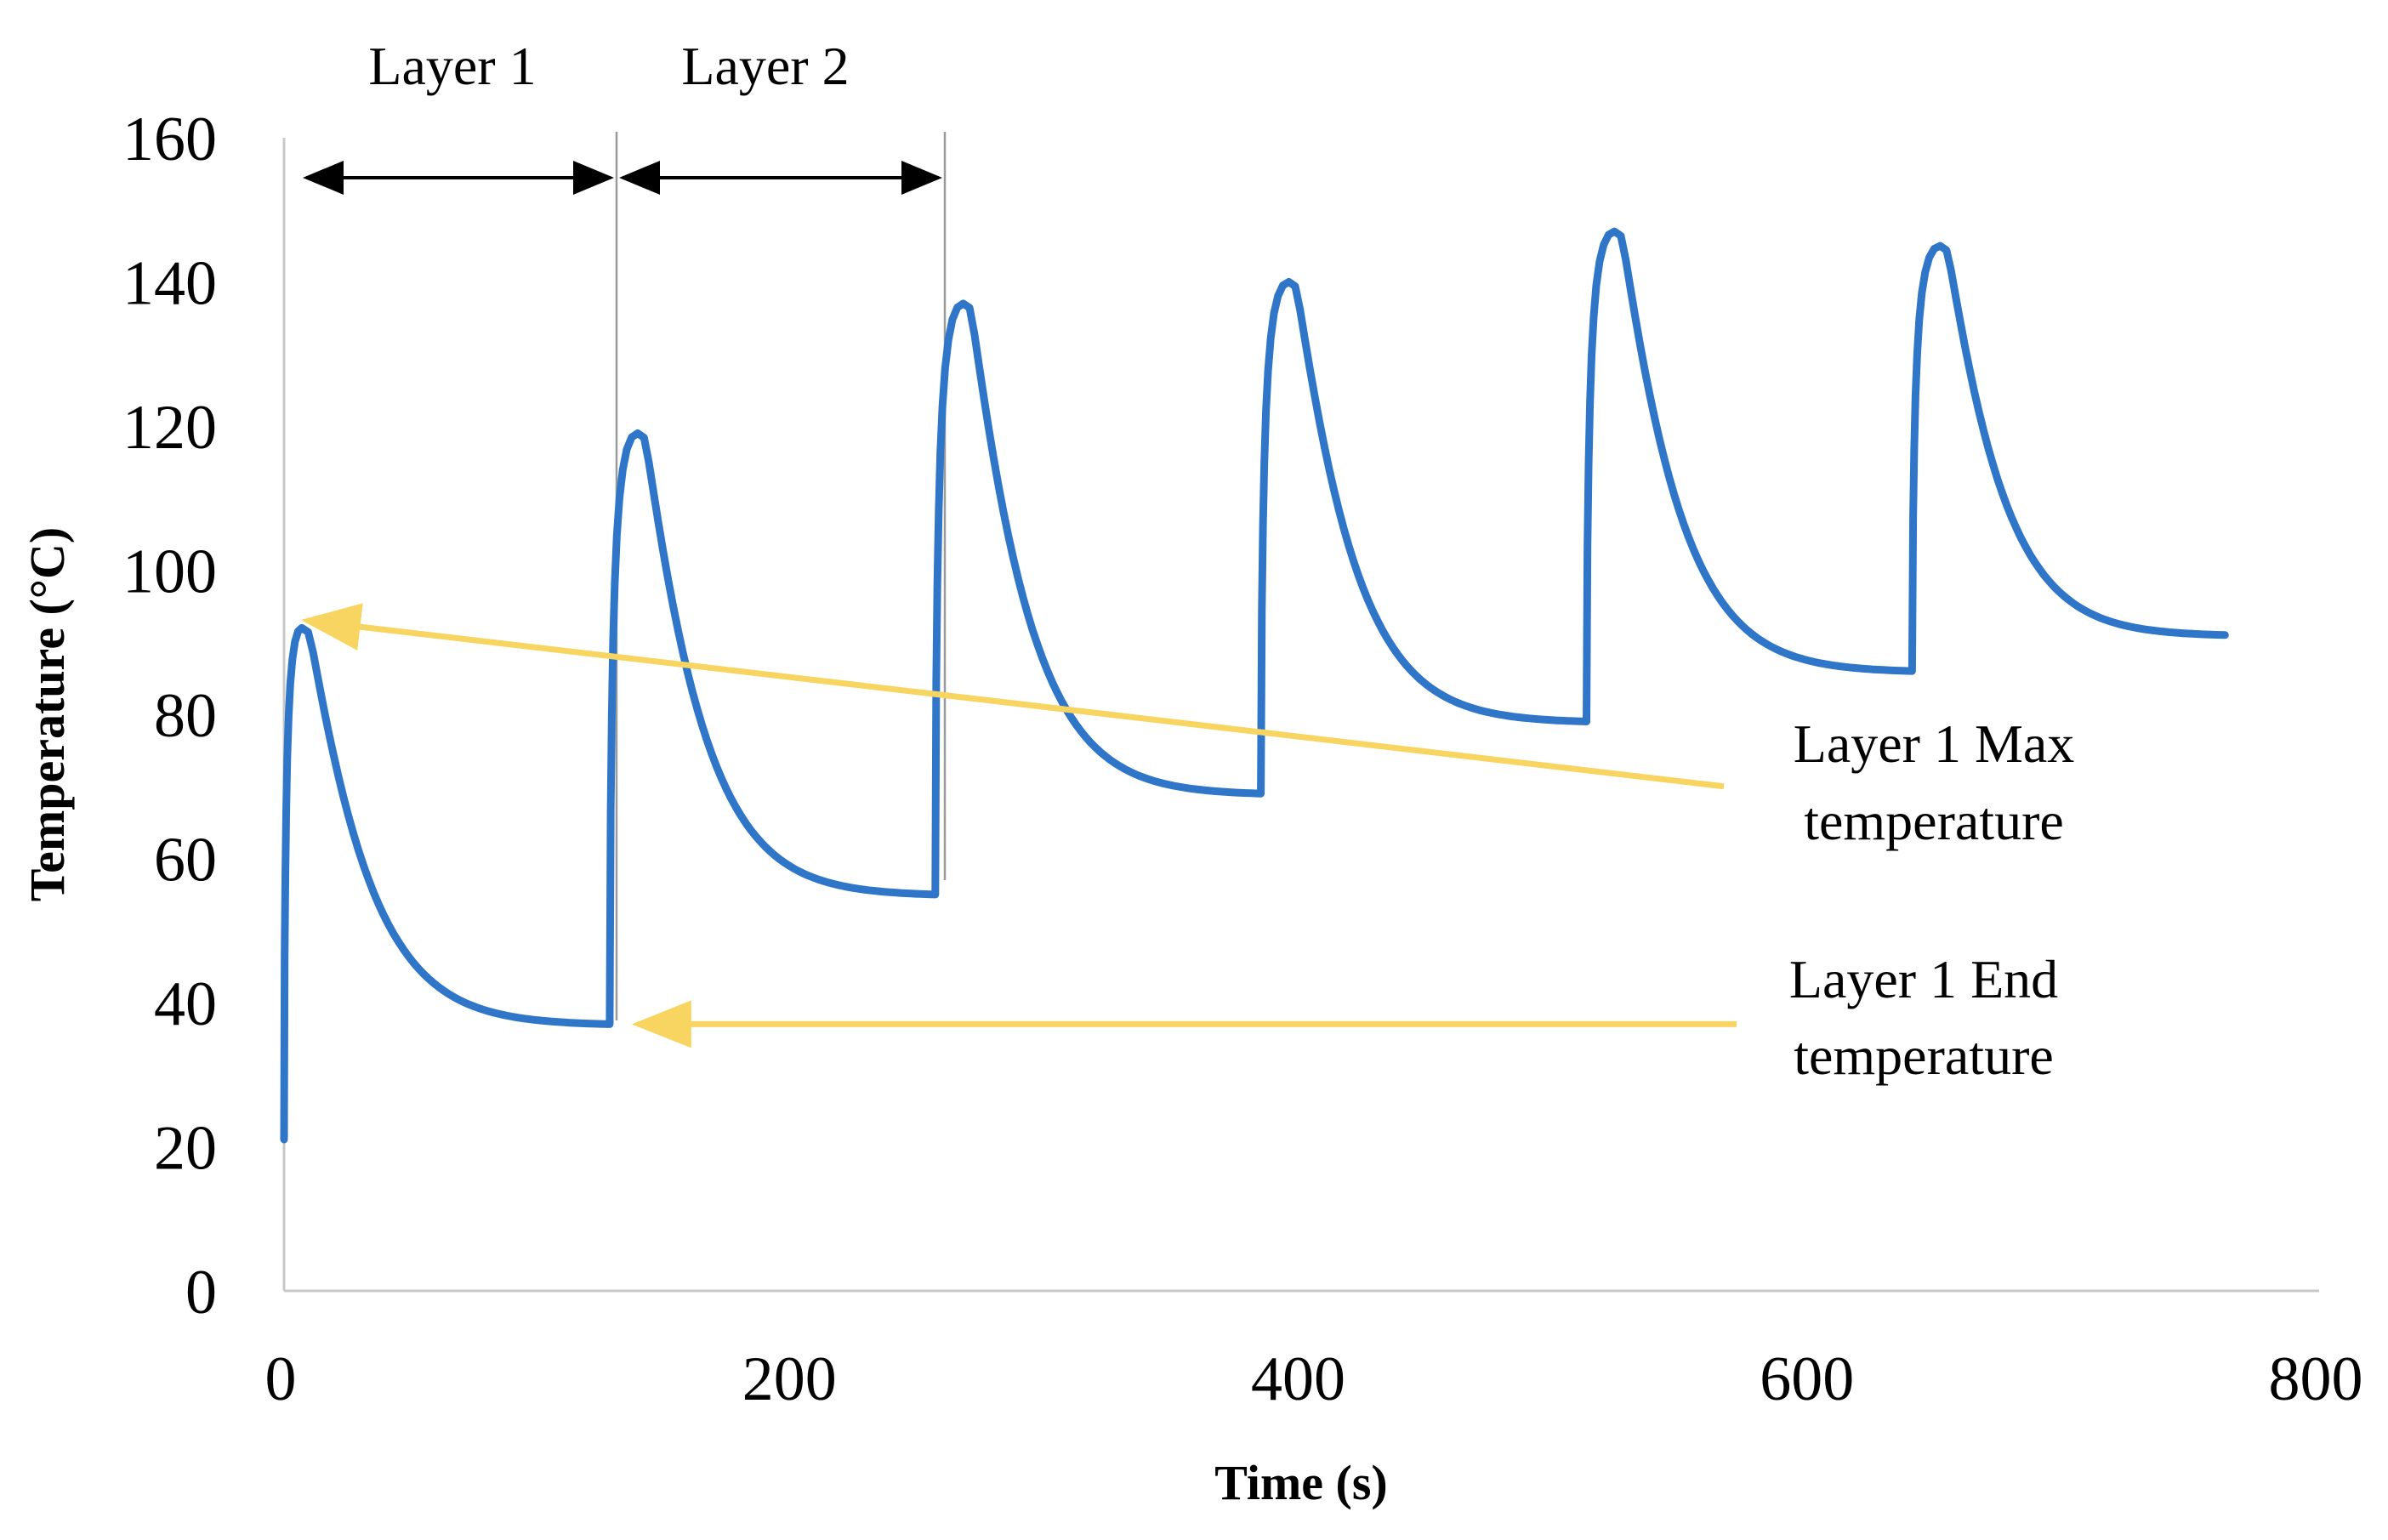 This screenshot has height=1540, width=2388. What do you see at coordinates (1934, 821) in the screenshot?
I see `max-temperature-label-line-2: temperature` at bounding box center [1934, 821].